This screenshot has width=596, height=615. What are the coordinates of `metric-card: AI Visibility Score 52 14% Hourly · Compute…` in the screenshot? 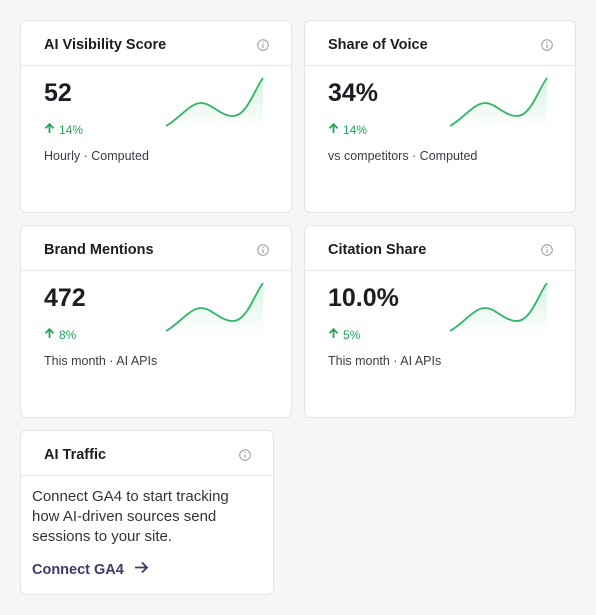 It's located at (156, 116).